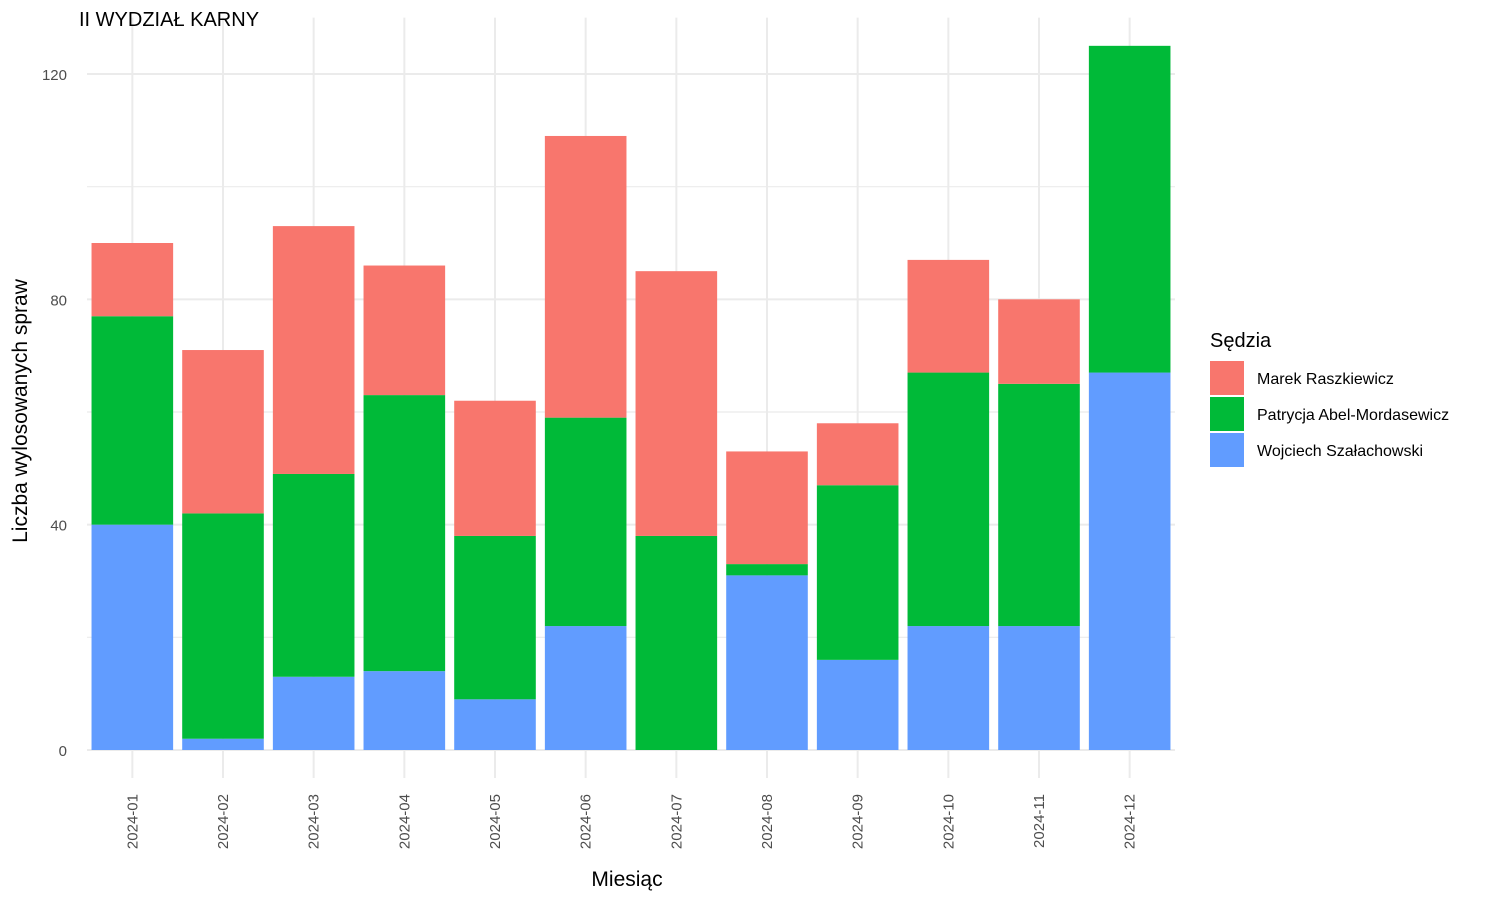 The image size is (1500, 905). What do you see at coordinates (54, 75) in the screenshot?
I see `y-tick-label: 120` at bounding box center [54, 75].